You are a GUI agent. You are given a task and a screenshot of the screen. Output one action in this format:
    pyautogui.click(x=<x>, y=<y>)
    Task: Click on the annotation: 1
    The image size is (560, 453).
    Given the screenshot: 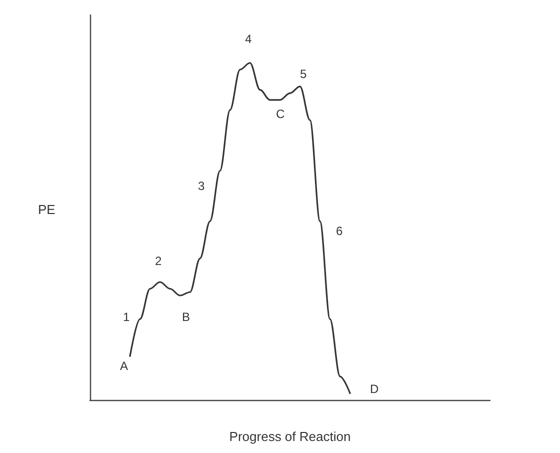 What is the action you would take?
    pyautogui.click(x=126, y=317)
    